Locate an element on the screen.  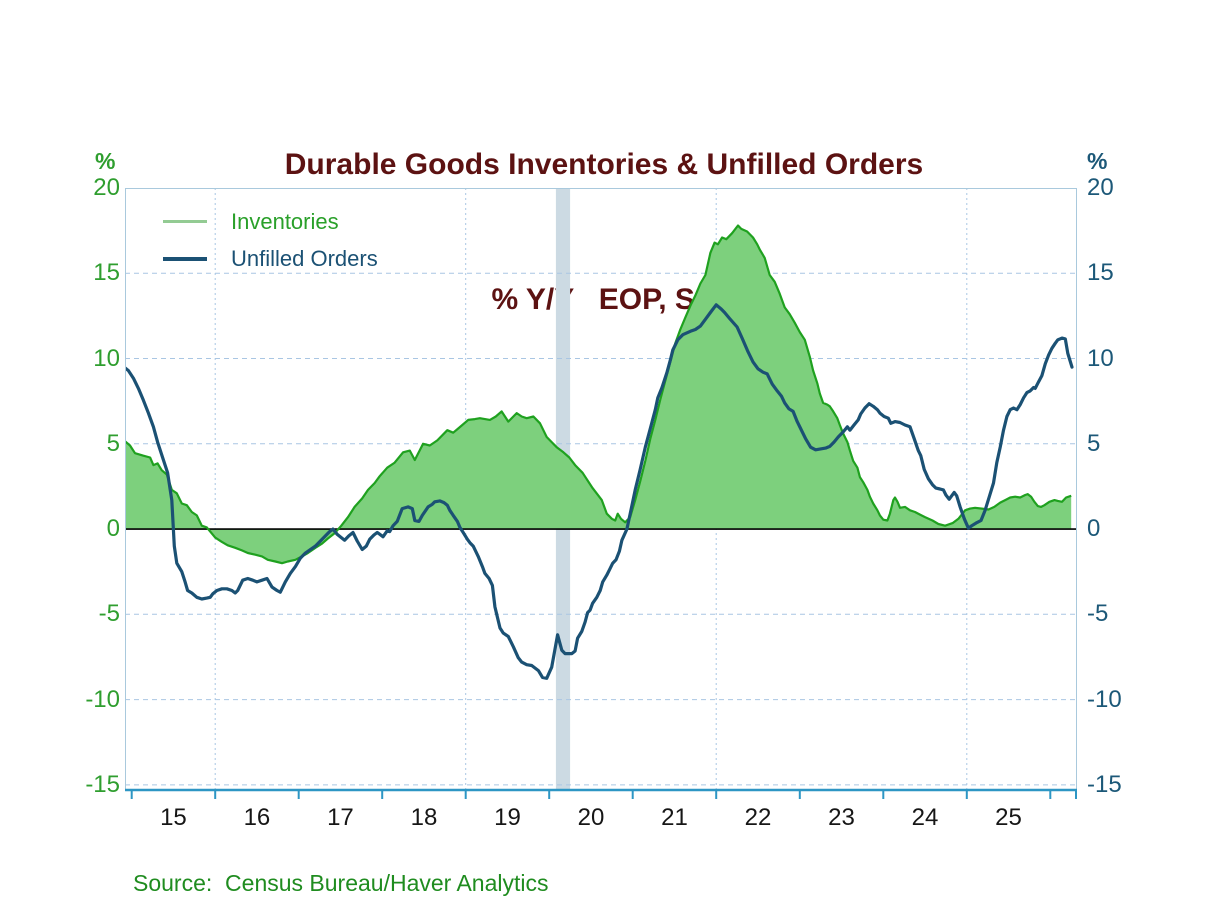
legend-label-inventories: Inventories is located at coordinates (285, 221).